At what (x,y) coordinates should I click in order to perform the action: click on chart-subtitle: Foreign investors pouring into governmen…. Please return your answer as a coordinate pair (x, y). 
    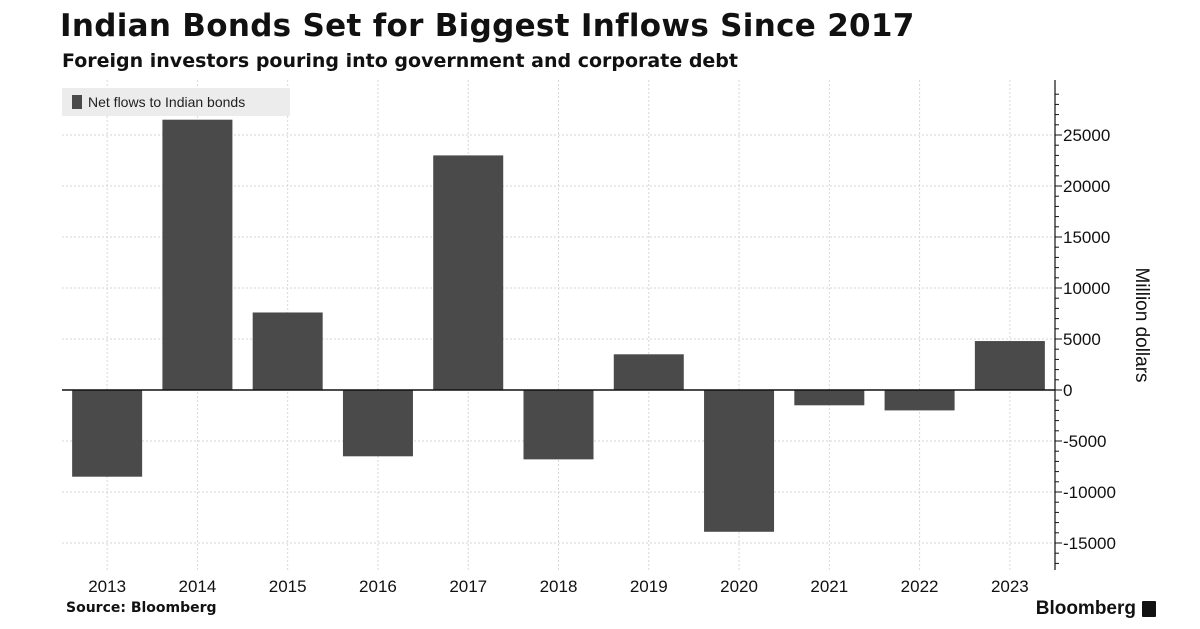
    Looking at the image, I should click on (400, 61).